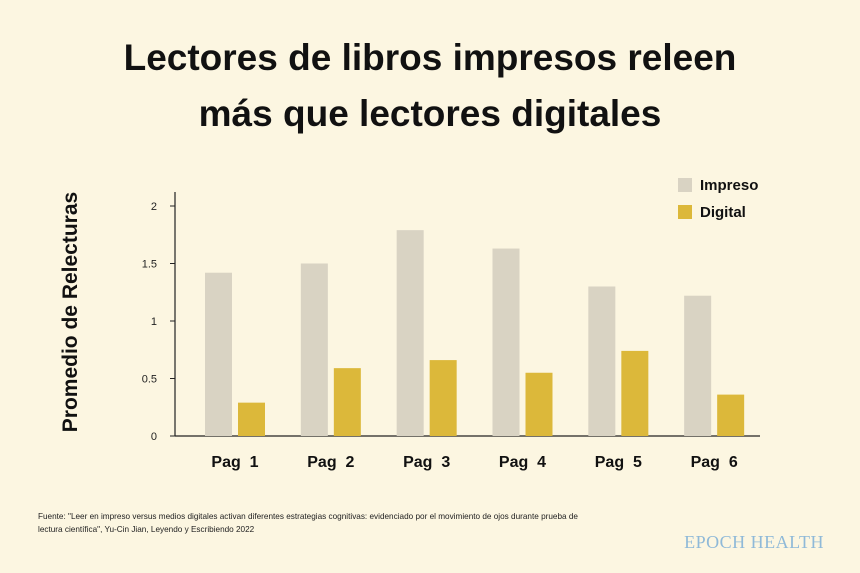  What do you see at coordinates (754, 542) in the screenshot?
I see `brand-logo: EPOCH HEALTH` at bounding box center [754, 542].